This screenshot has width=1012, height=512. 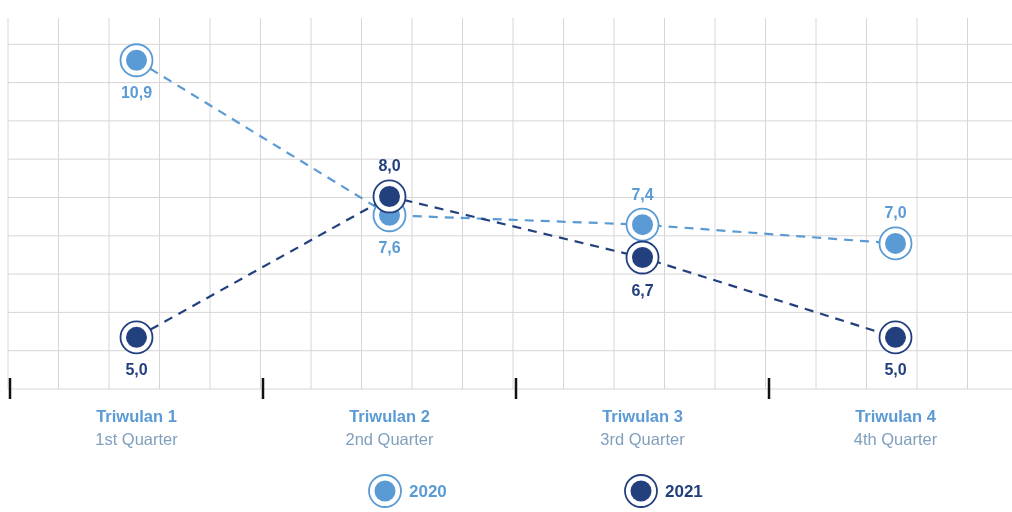 I want to click on data-label: 7,6, so click(x=389, y=248).